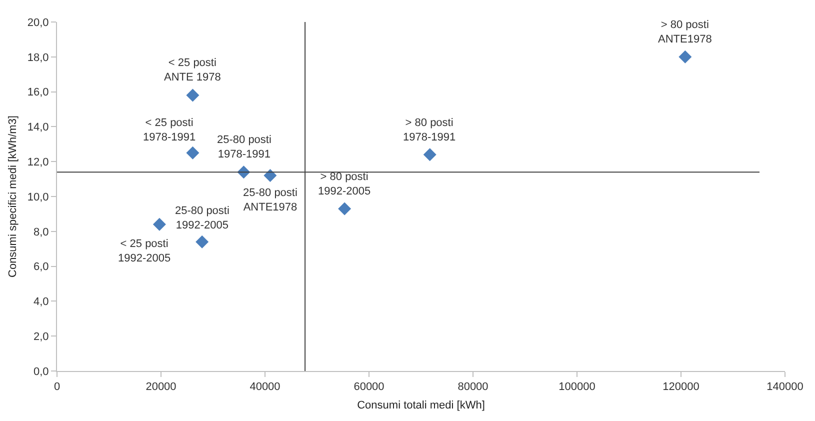 This screenshot has width=815, height=421. What do you see at coordinates (38, 22) in the screenshot?
I see `y-tick-label: 20,0` at bounding box center [38, 22].